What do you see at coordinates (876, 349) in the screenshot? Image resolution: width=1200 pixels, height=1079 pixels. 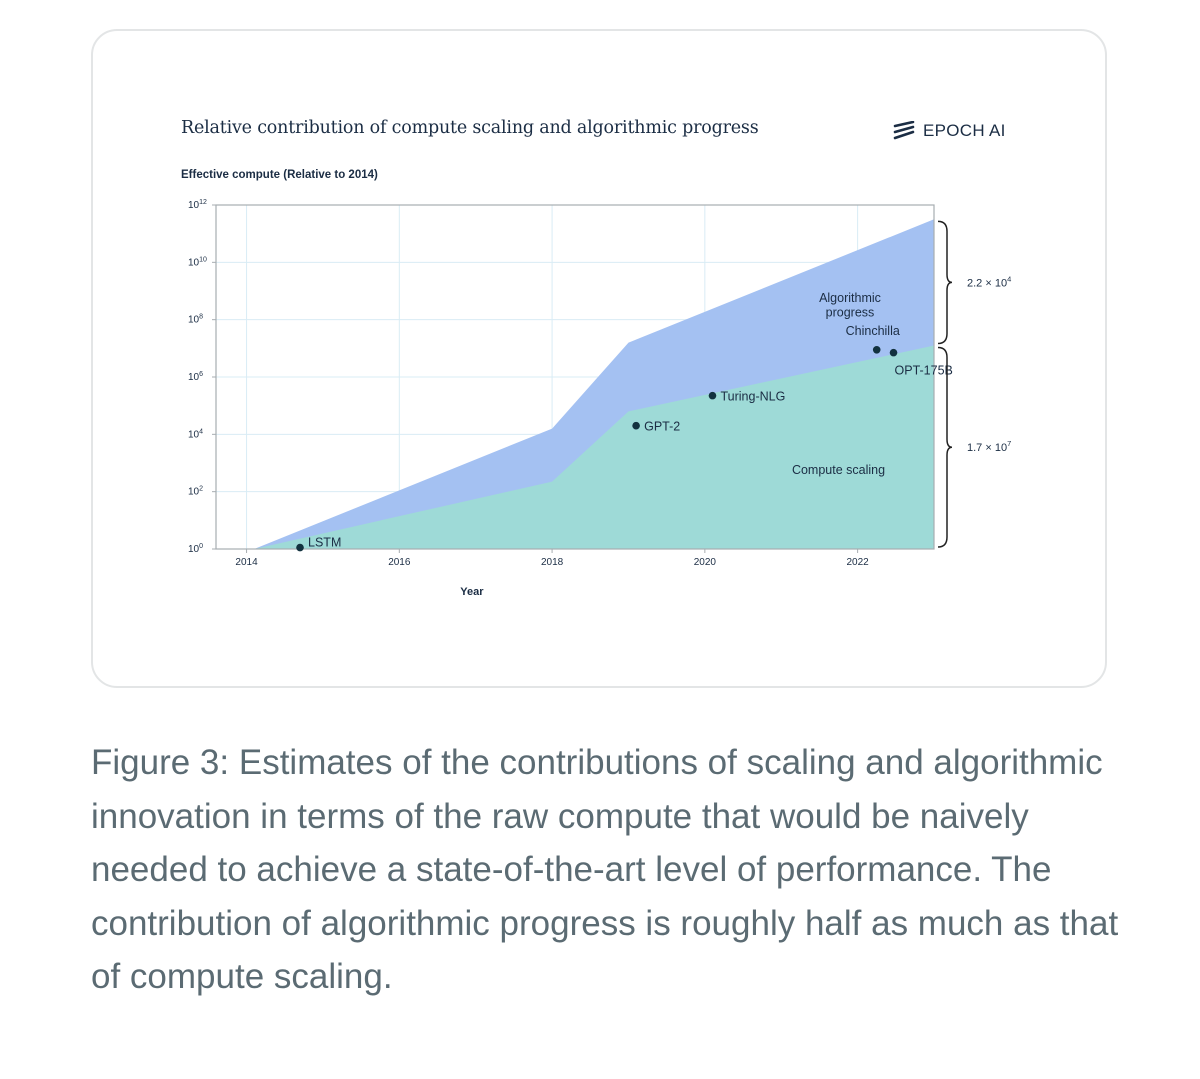 I see `model-point-chinchilla` at bounding box center [876, 349].